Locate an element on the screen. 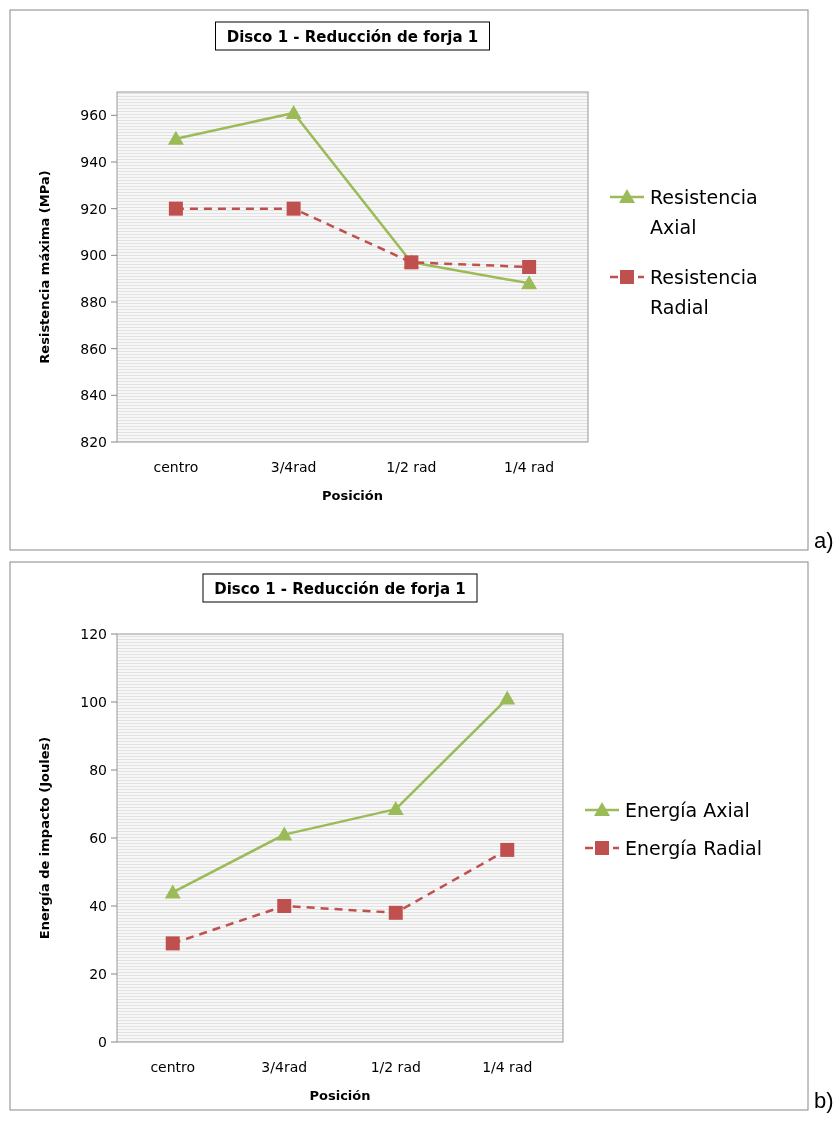 The width and height of the screenshot is (838, 1124). y-tick-label: 0 is located at coordinates (102, 1042).